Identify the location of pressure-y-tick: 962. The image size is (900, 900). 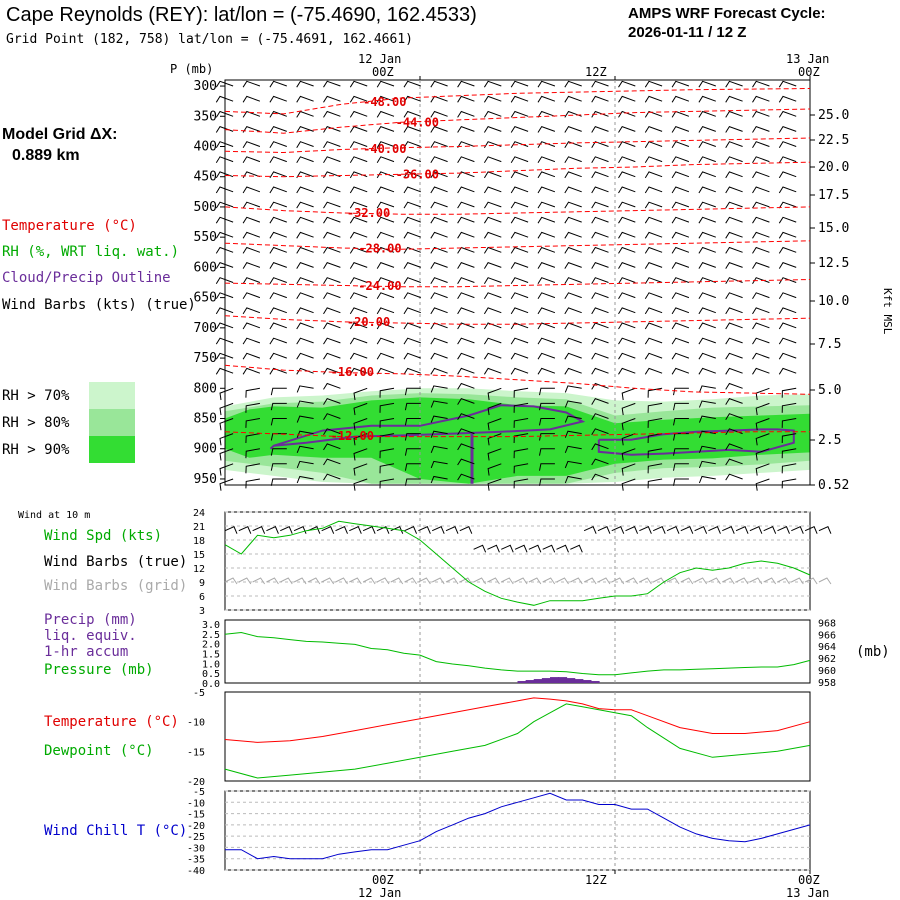
(827, 659).